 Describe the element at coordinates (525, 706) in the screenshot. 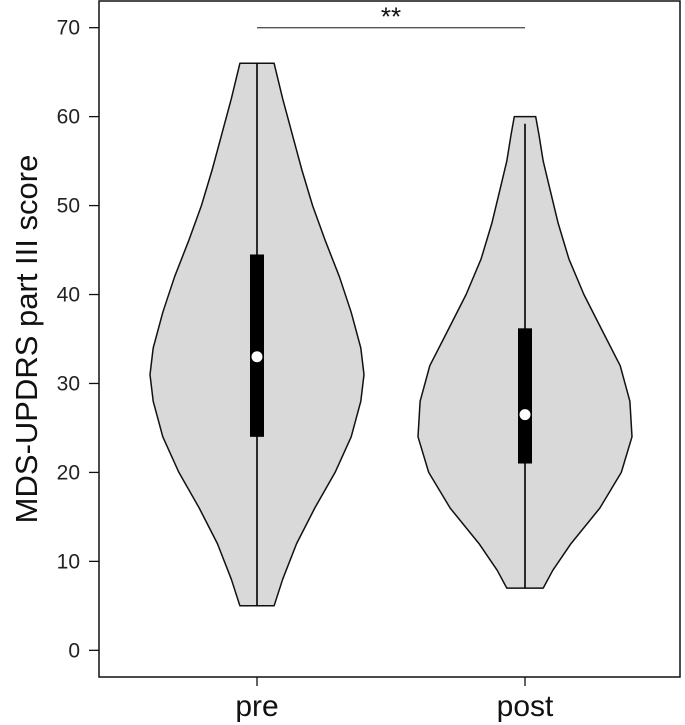

I see `x-tick-label-post: post` at that location.